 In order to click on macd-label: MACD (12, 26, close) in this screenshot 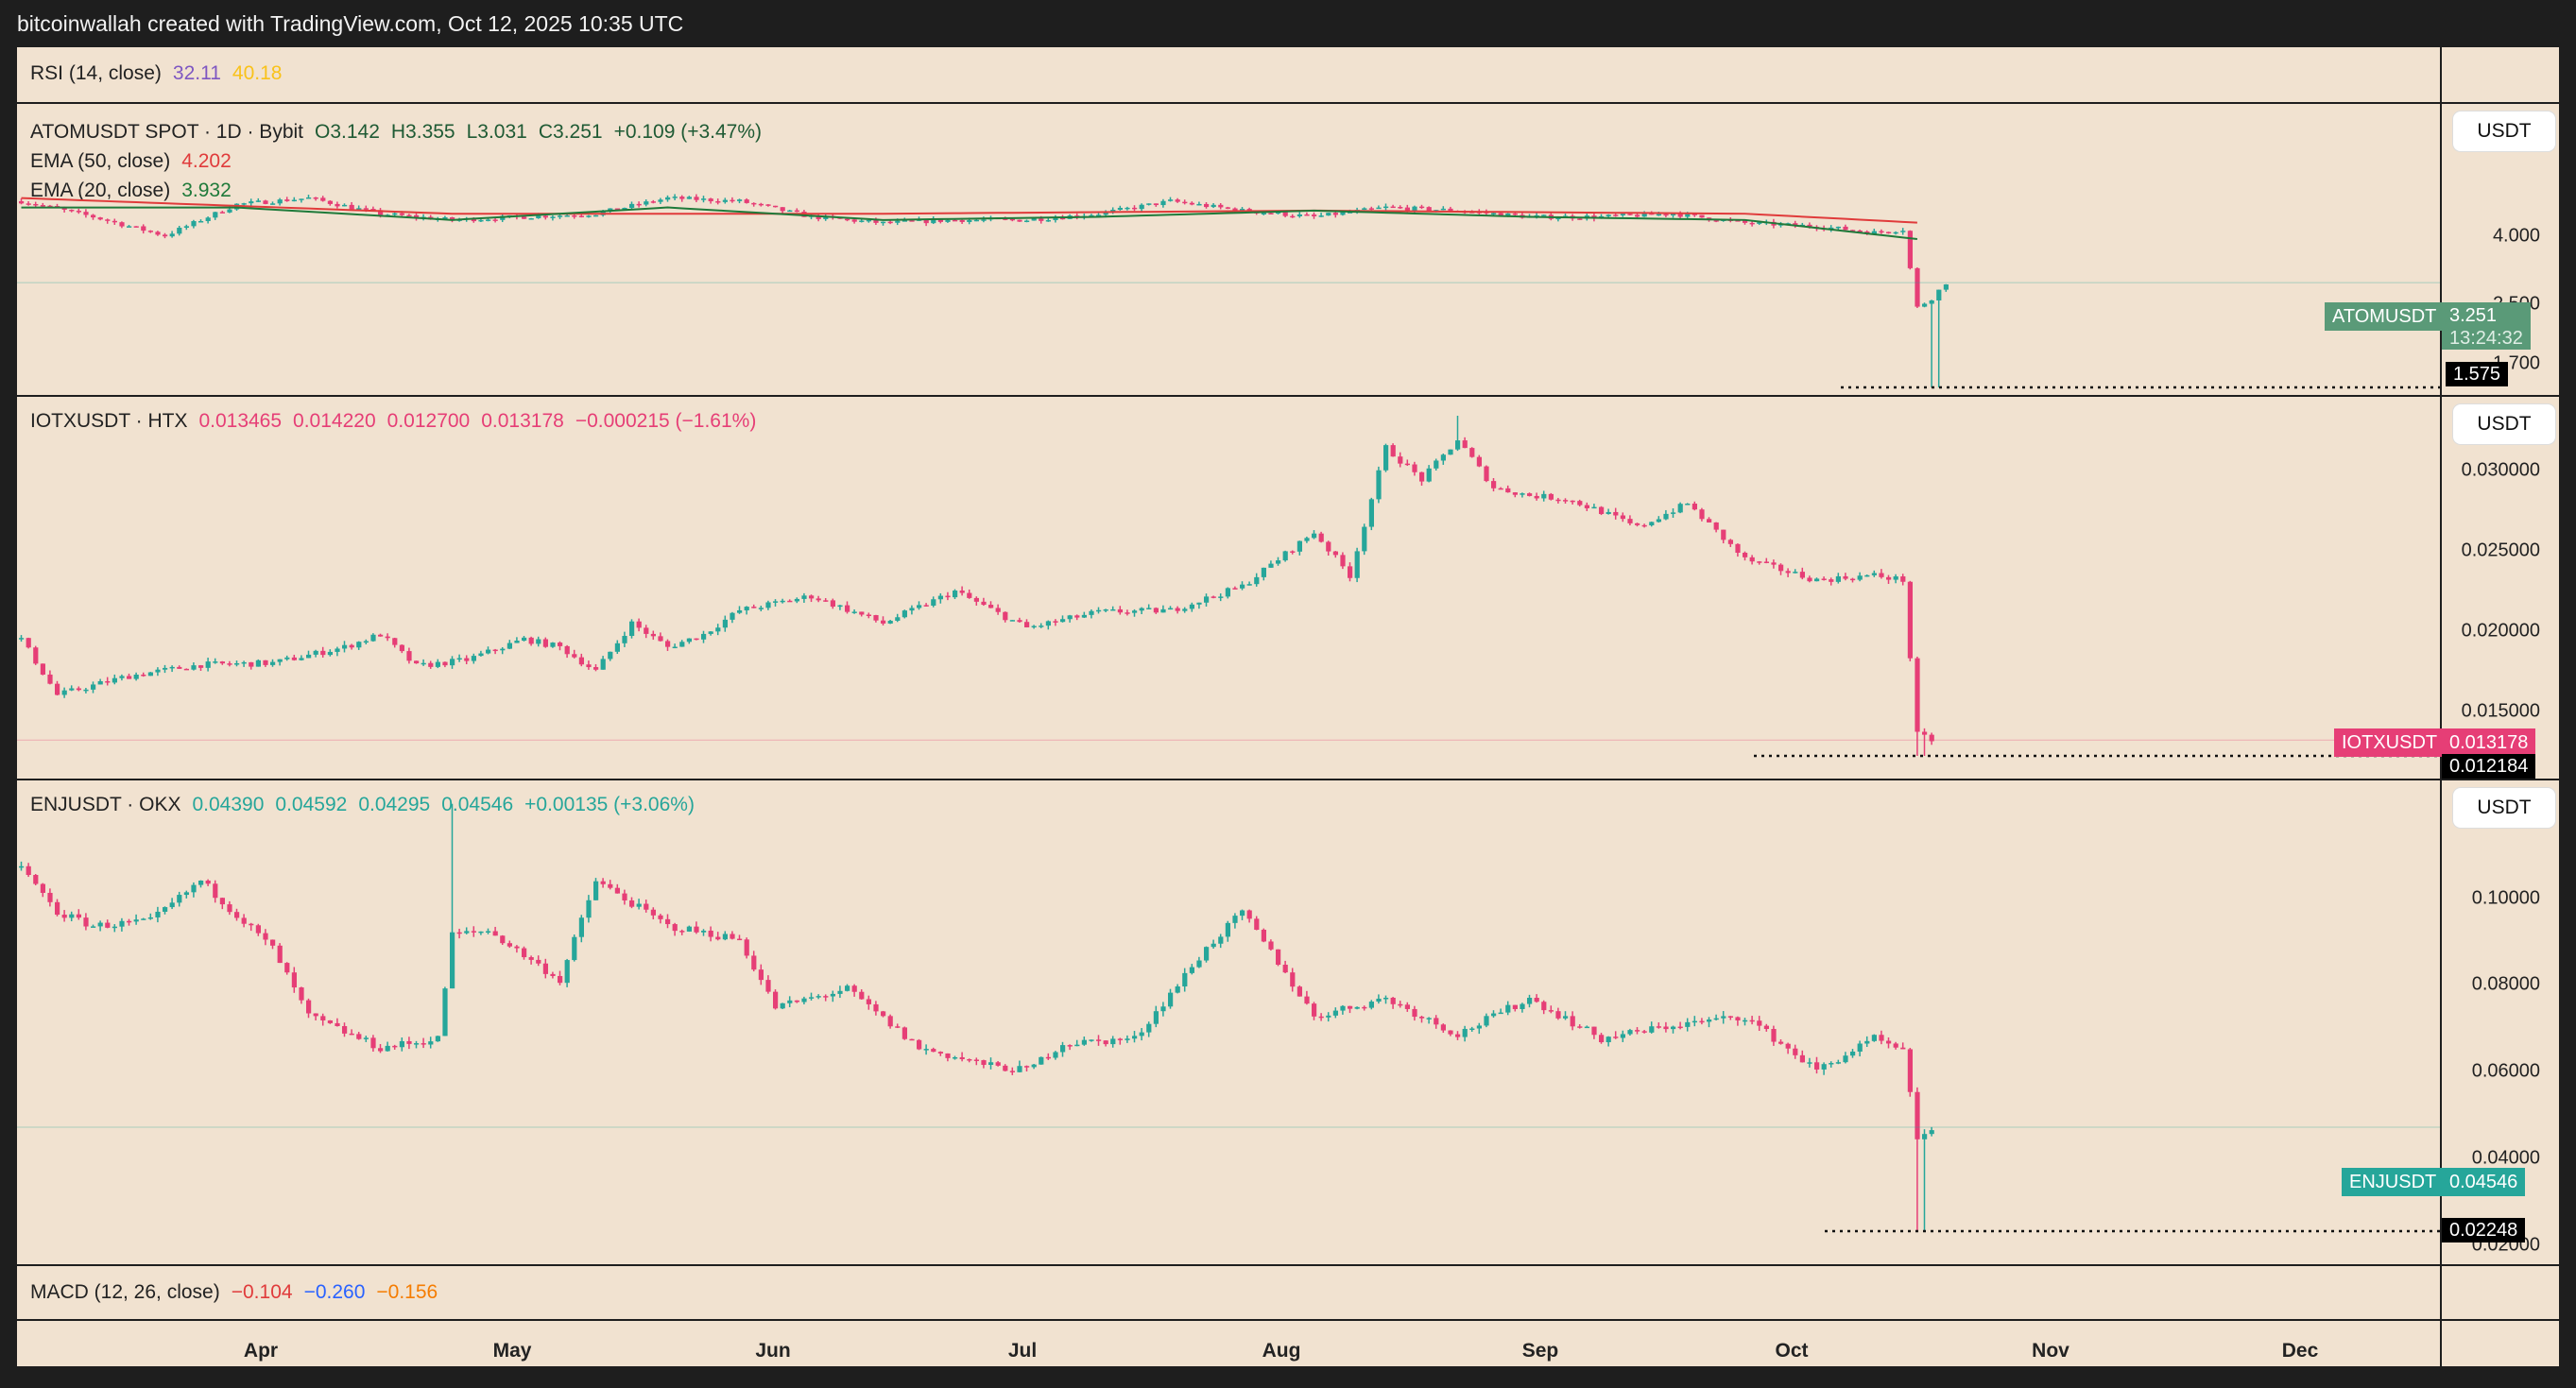, I will do `click(125, 1292)`.